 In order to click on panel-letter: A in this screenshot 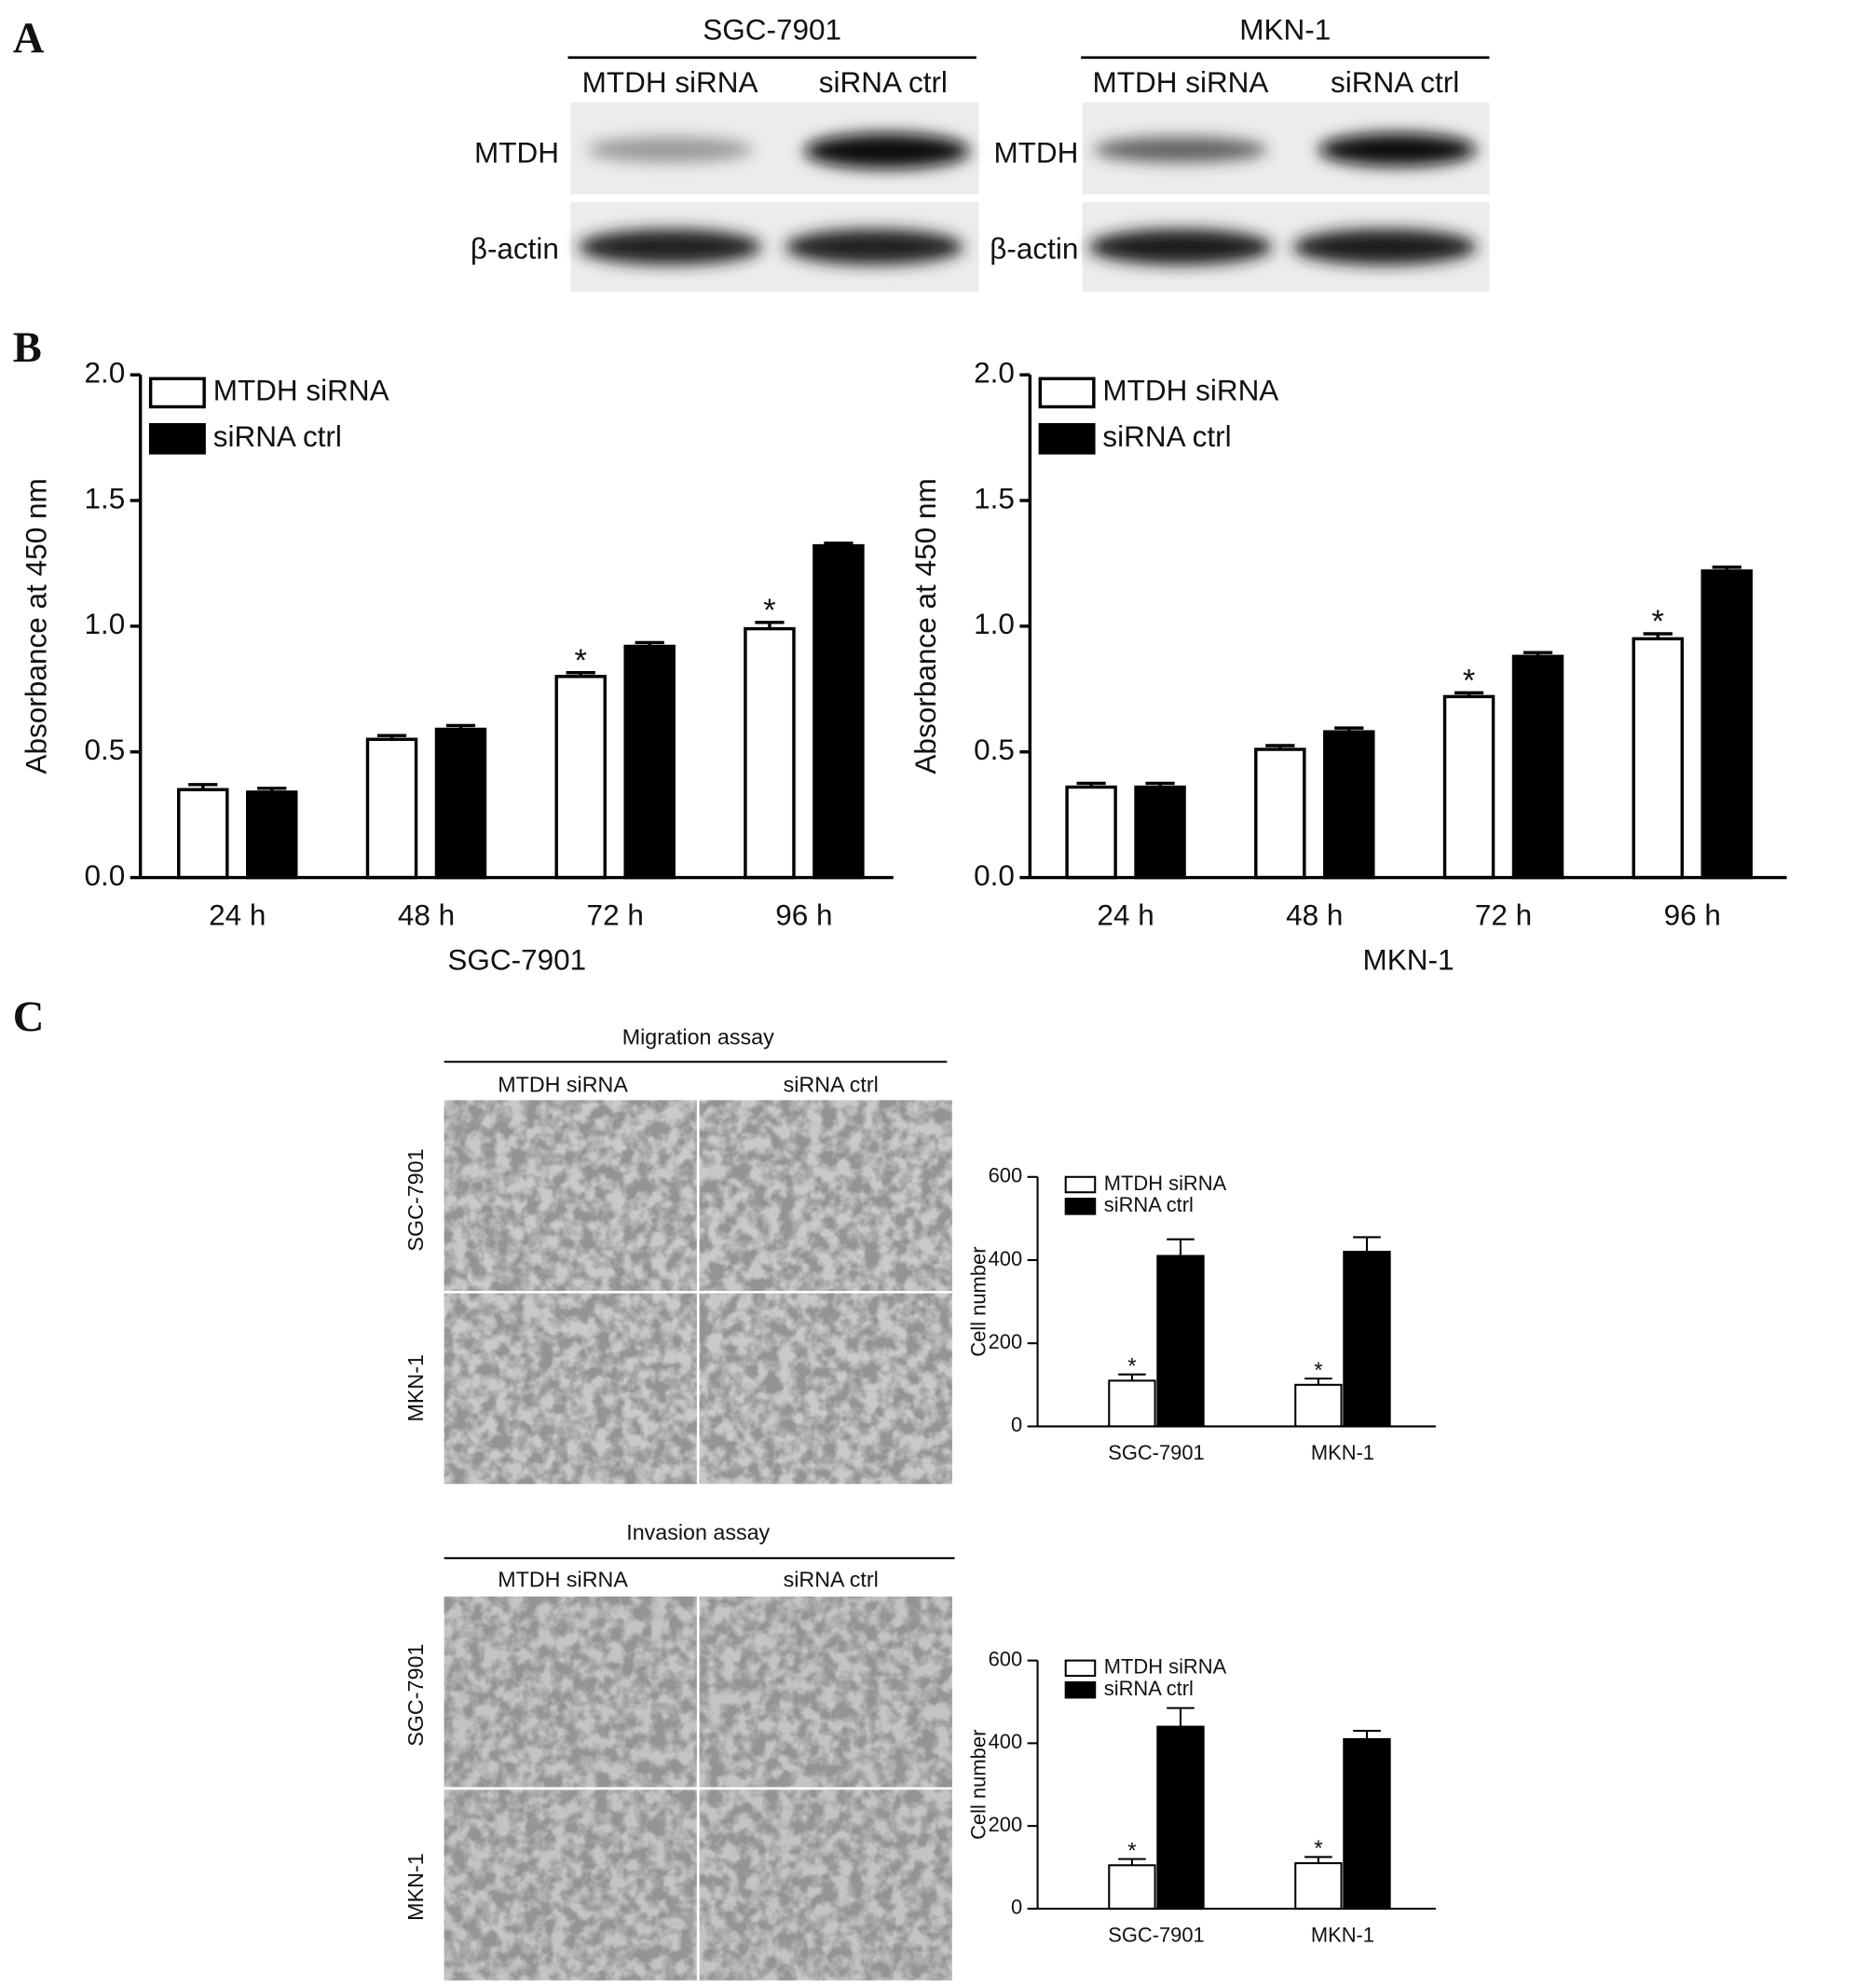, I will do `click(29, 38)`.